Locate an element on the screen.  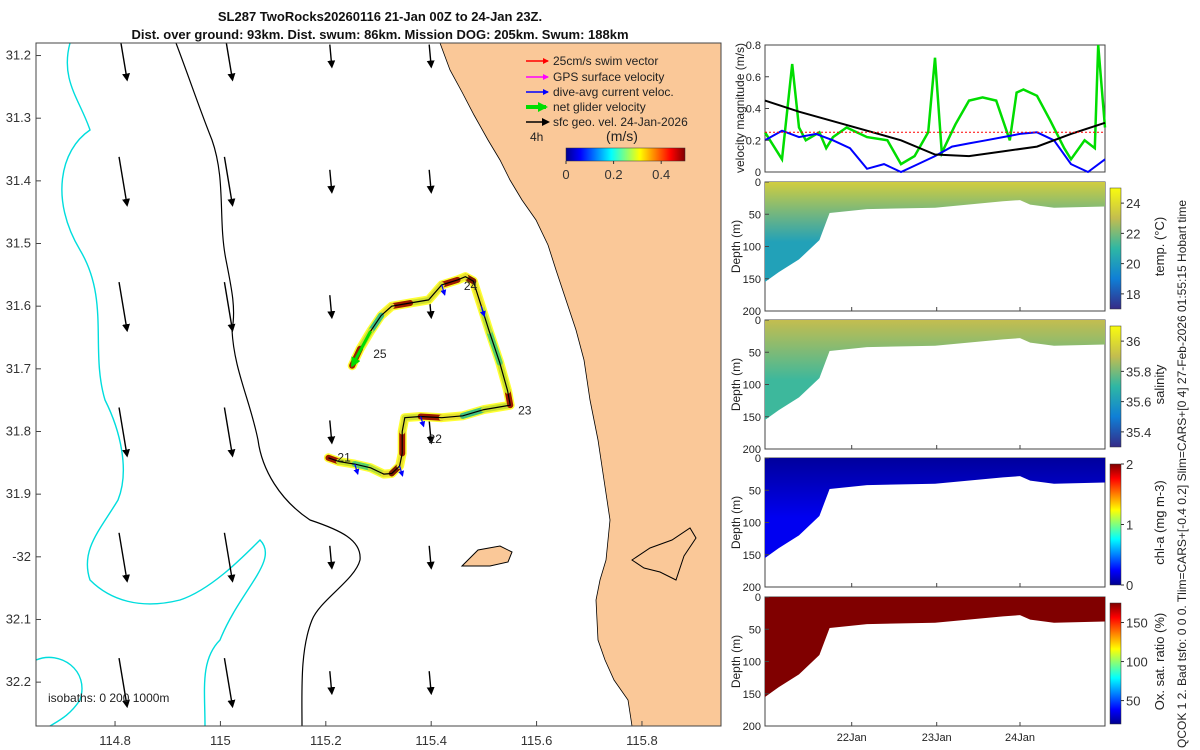
map-colorbar-tick-label: 0.4 is located at coordinates (661, 174).